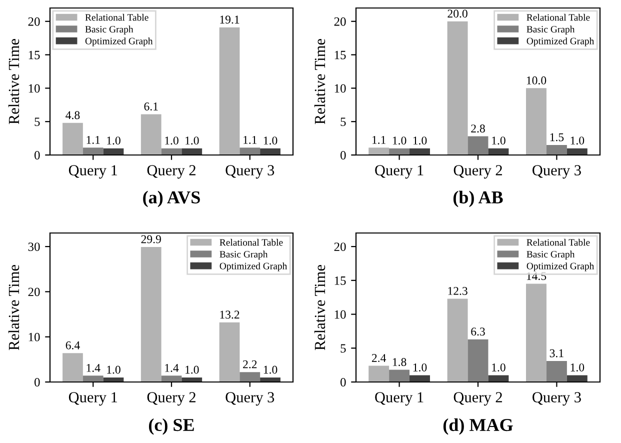  What do you see at coordinates (151, 239) in the screenshot?
I see `data-label: 29.9` at bounding box center [151, 239].